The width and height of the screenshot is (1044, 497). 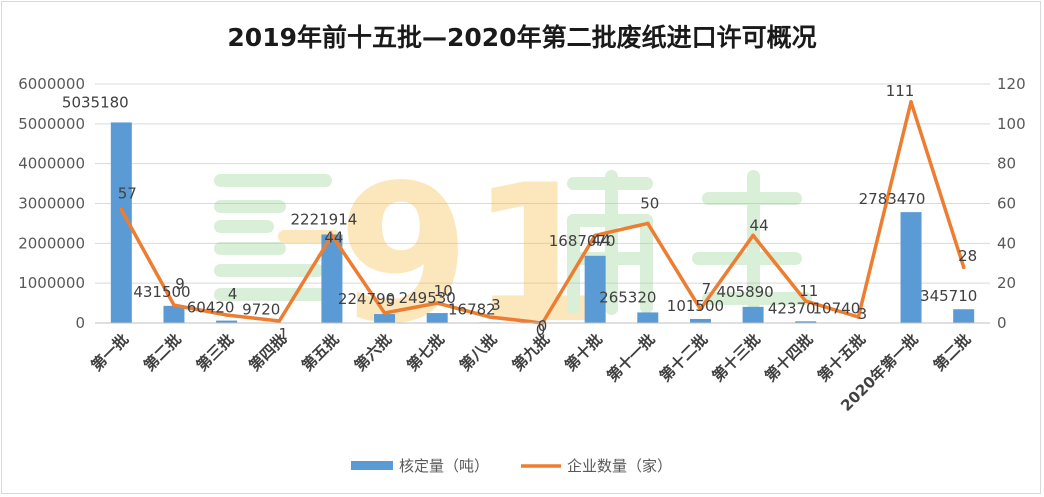 What do you see at coordinates (744, 292) in the screenshot?
I see `bar-data-label: 405890` at bounding box center [744, 292].